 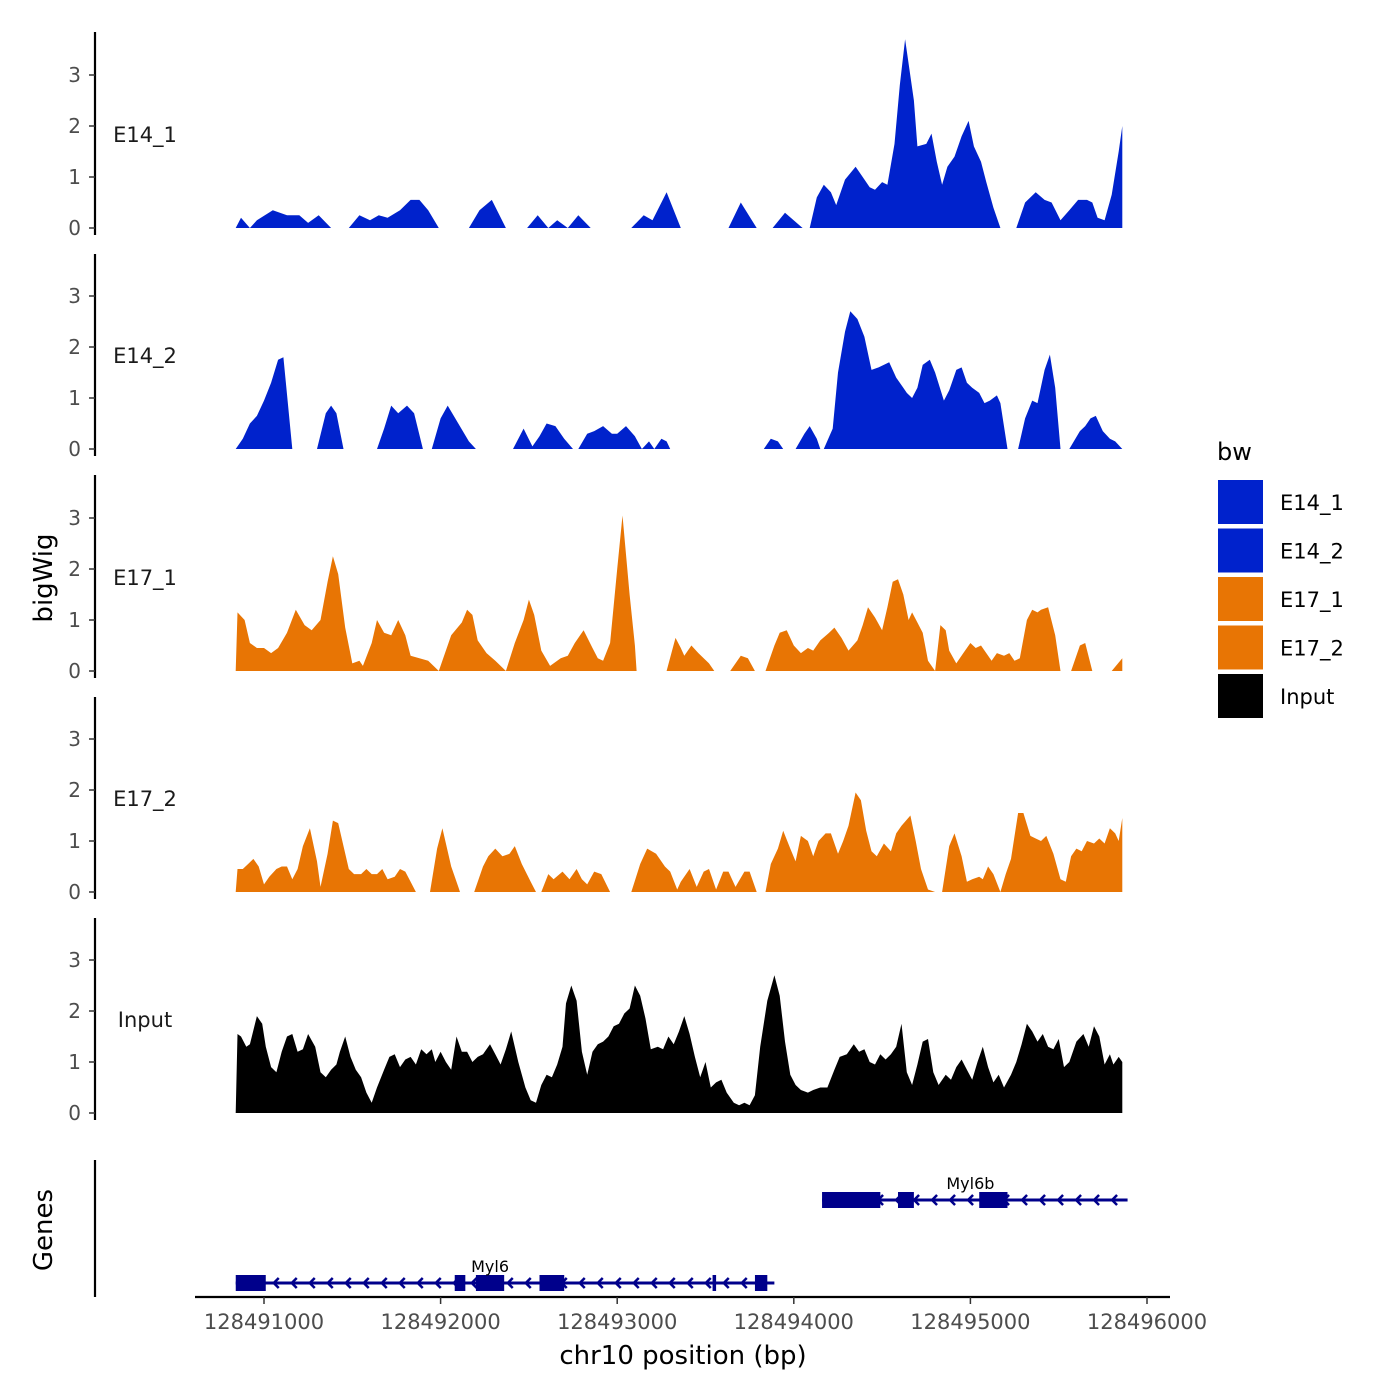 I want to click on x-tick-label: 128491000, so click(x=264, y=1322).